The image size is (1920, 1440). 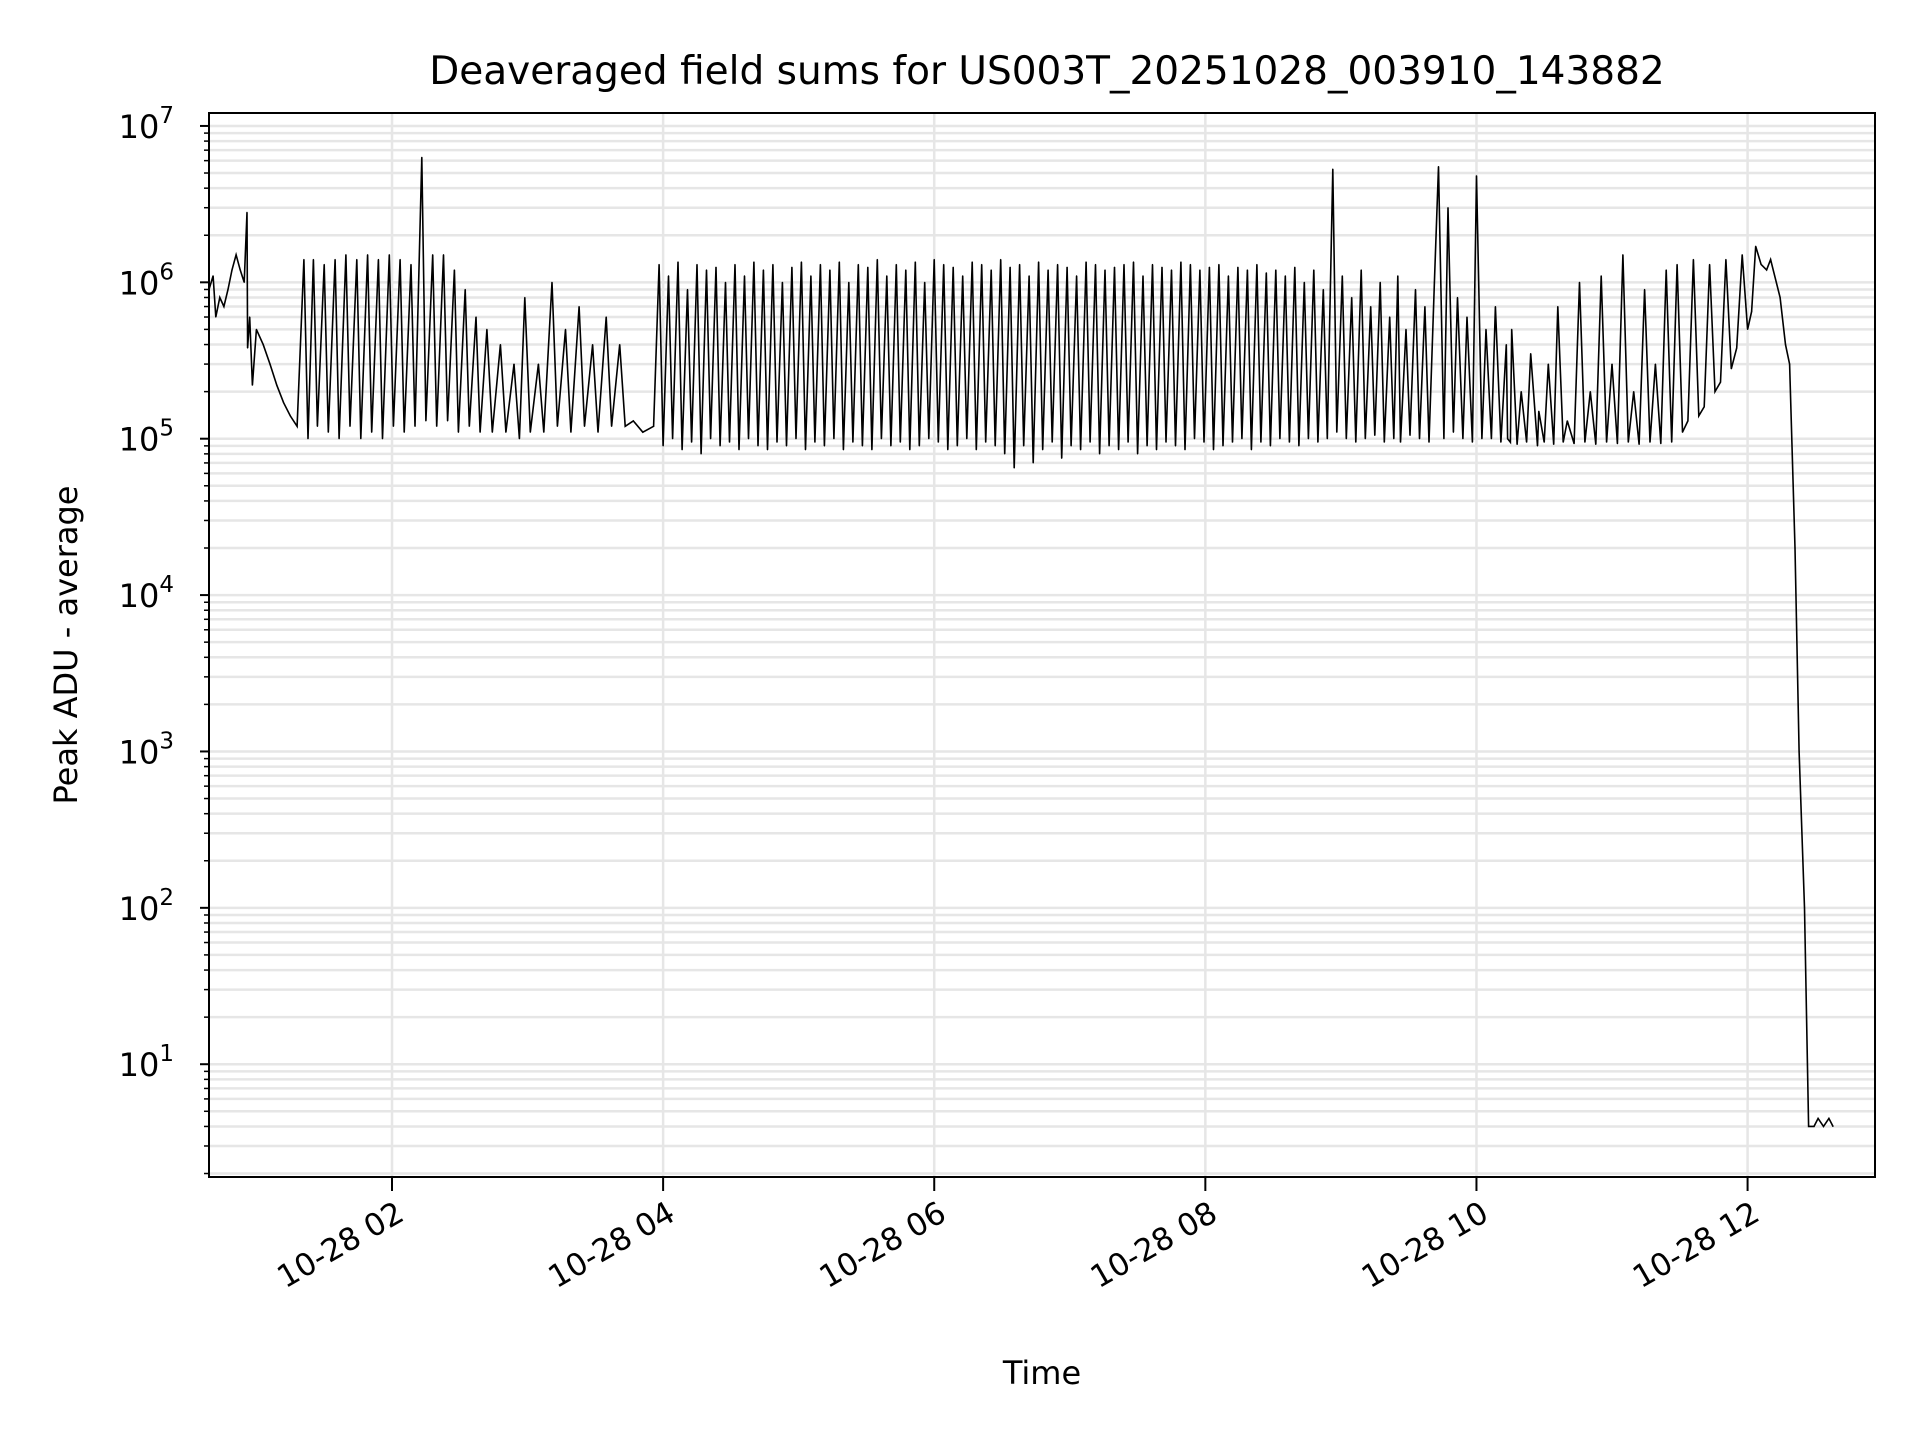 What do you see at coordinates (146, 280) in the screenshot?
I see `y-tick-label: 10⁶` at bounding box center [146, 280].